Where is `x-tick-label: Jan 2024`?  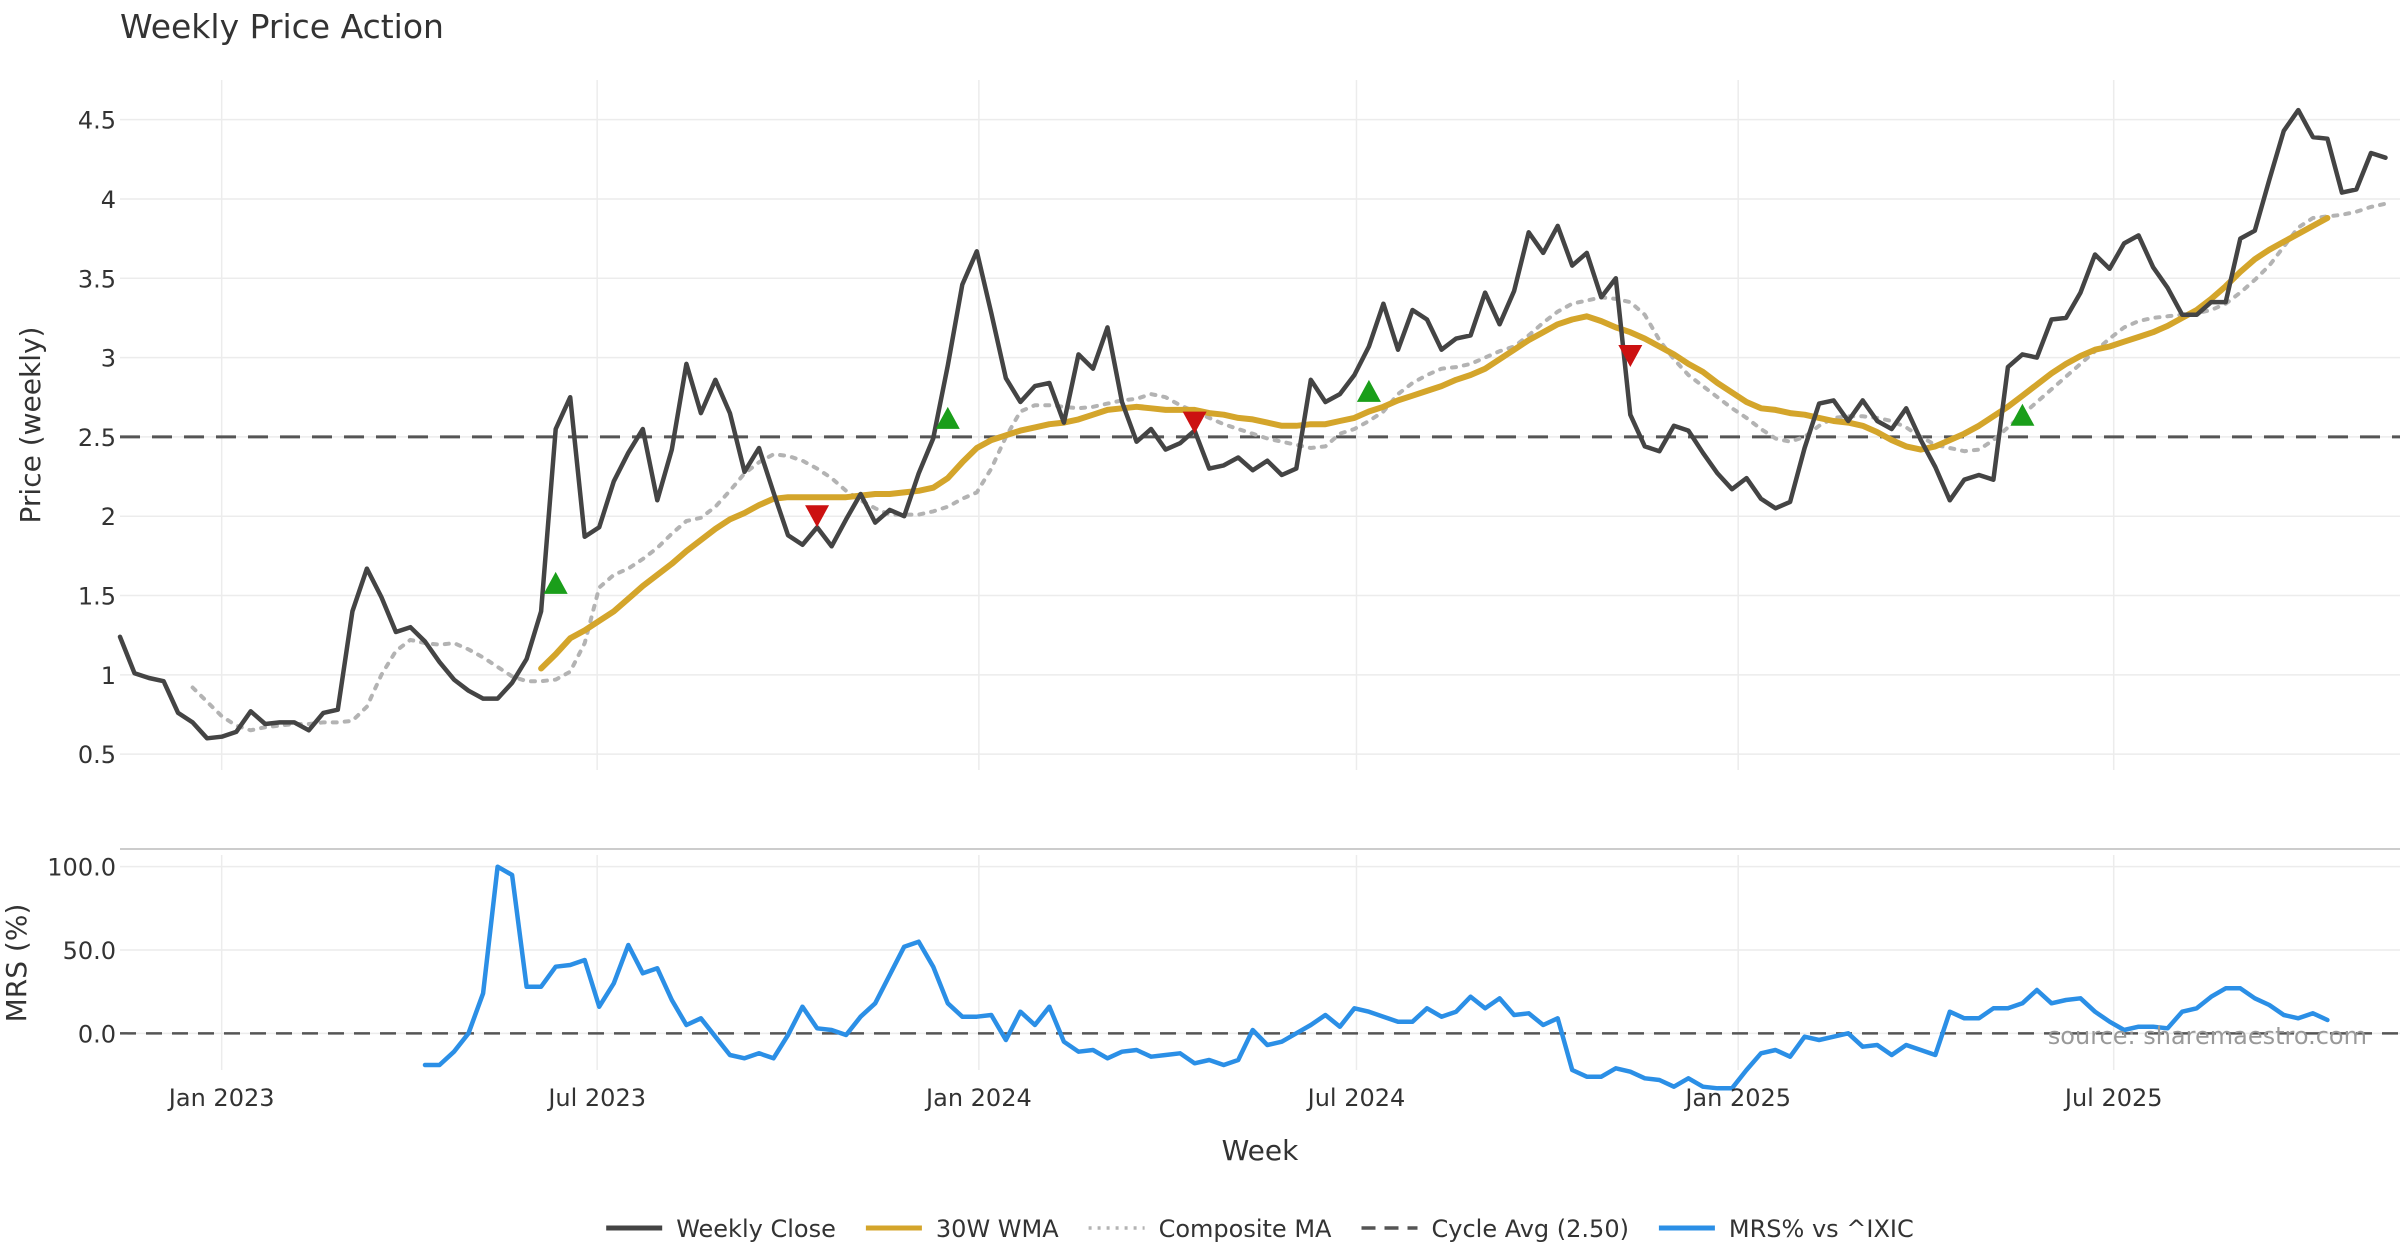 x-tick-label: Jan 2024 is located at coordinates (978, 1098).